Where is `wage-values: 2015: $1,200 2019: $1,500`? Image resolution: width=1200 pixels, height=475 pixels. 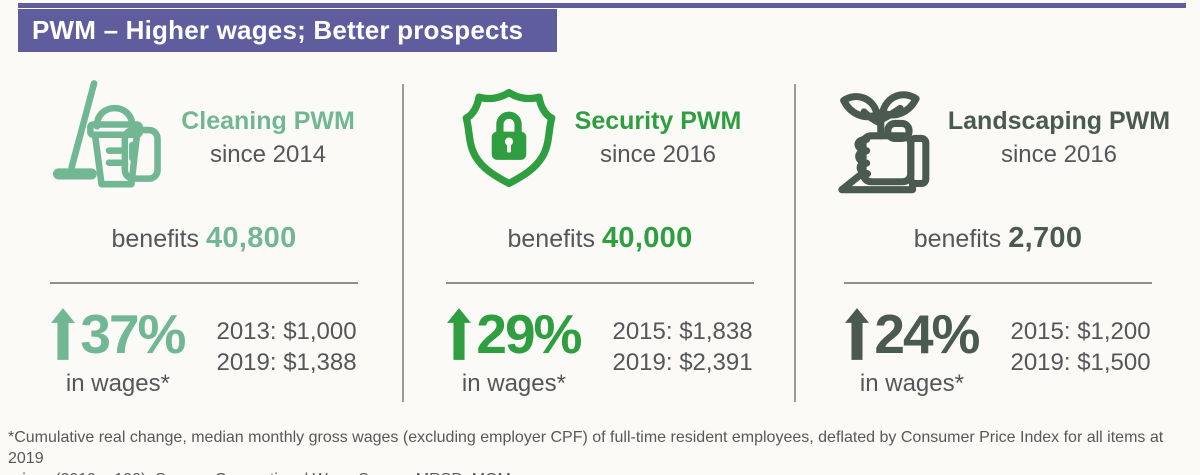 wage-values: 2015: $1,200 2019: $1,500 is located at coordinates (1080, 342).